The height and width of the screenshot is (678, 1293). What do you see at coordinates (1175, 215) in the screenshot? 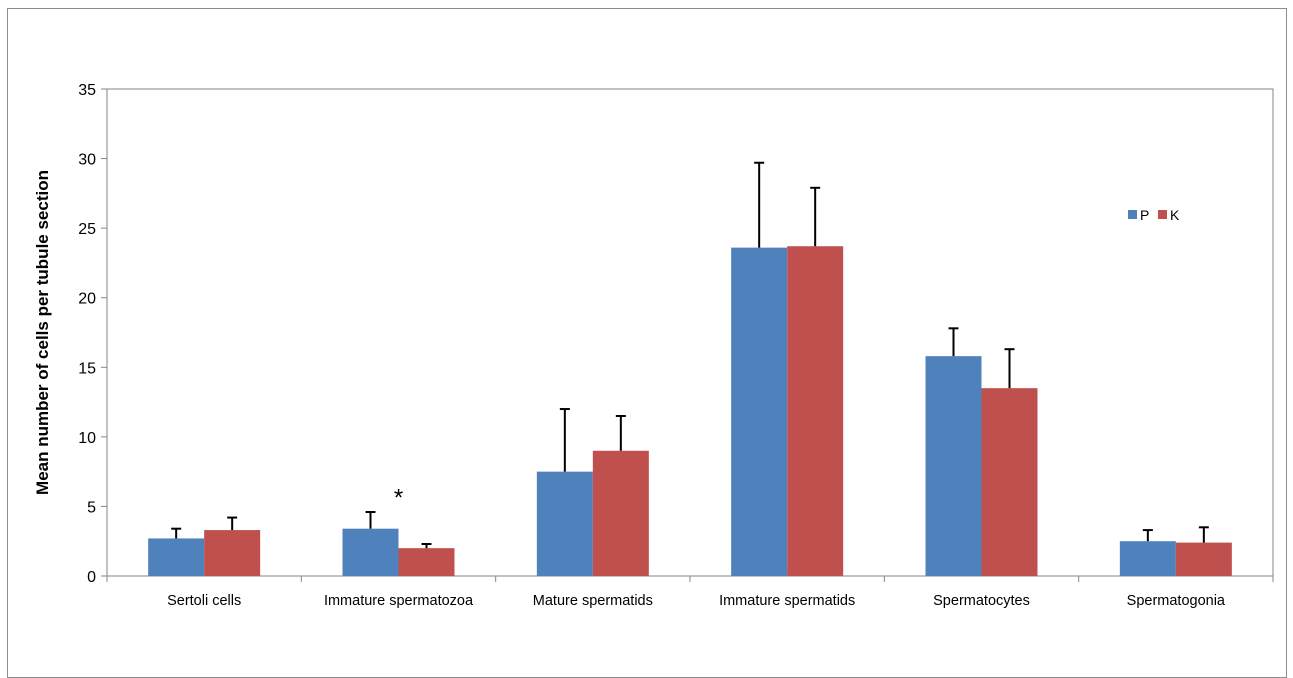
I see `legend-label-K: K` at bounding box center [1175, 215].